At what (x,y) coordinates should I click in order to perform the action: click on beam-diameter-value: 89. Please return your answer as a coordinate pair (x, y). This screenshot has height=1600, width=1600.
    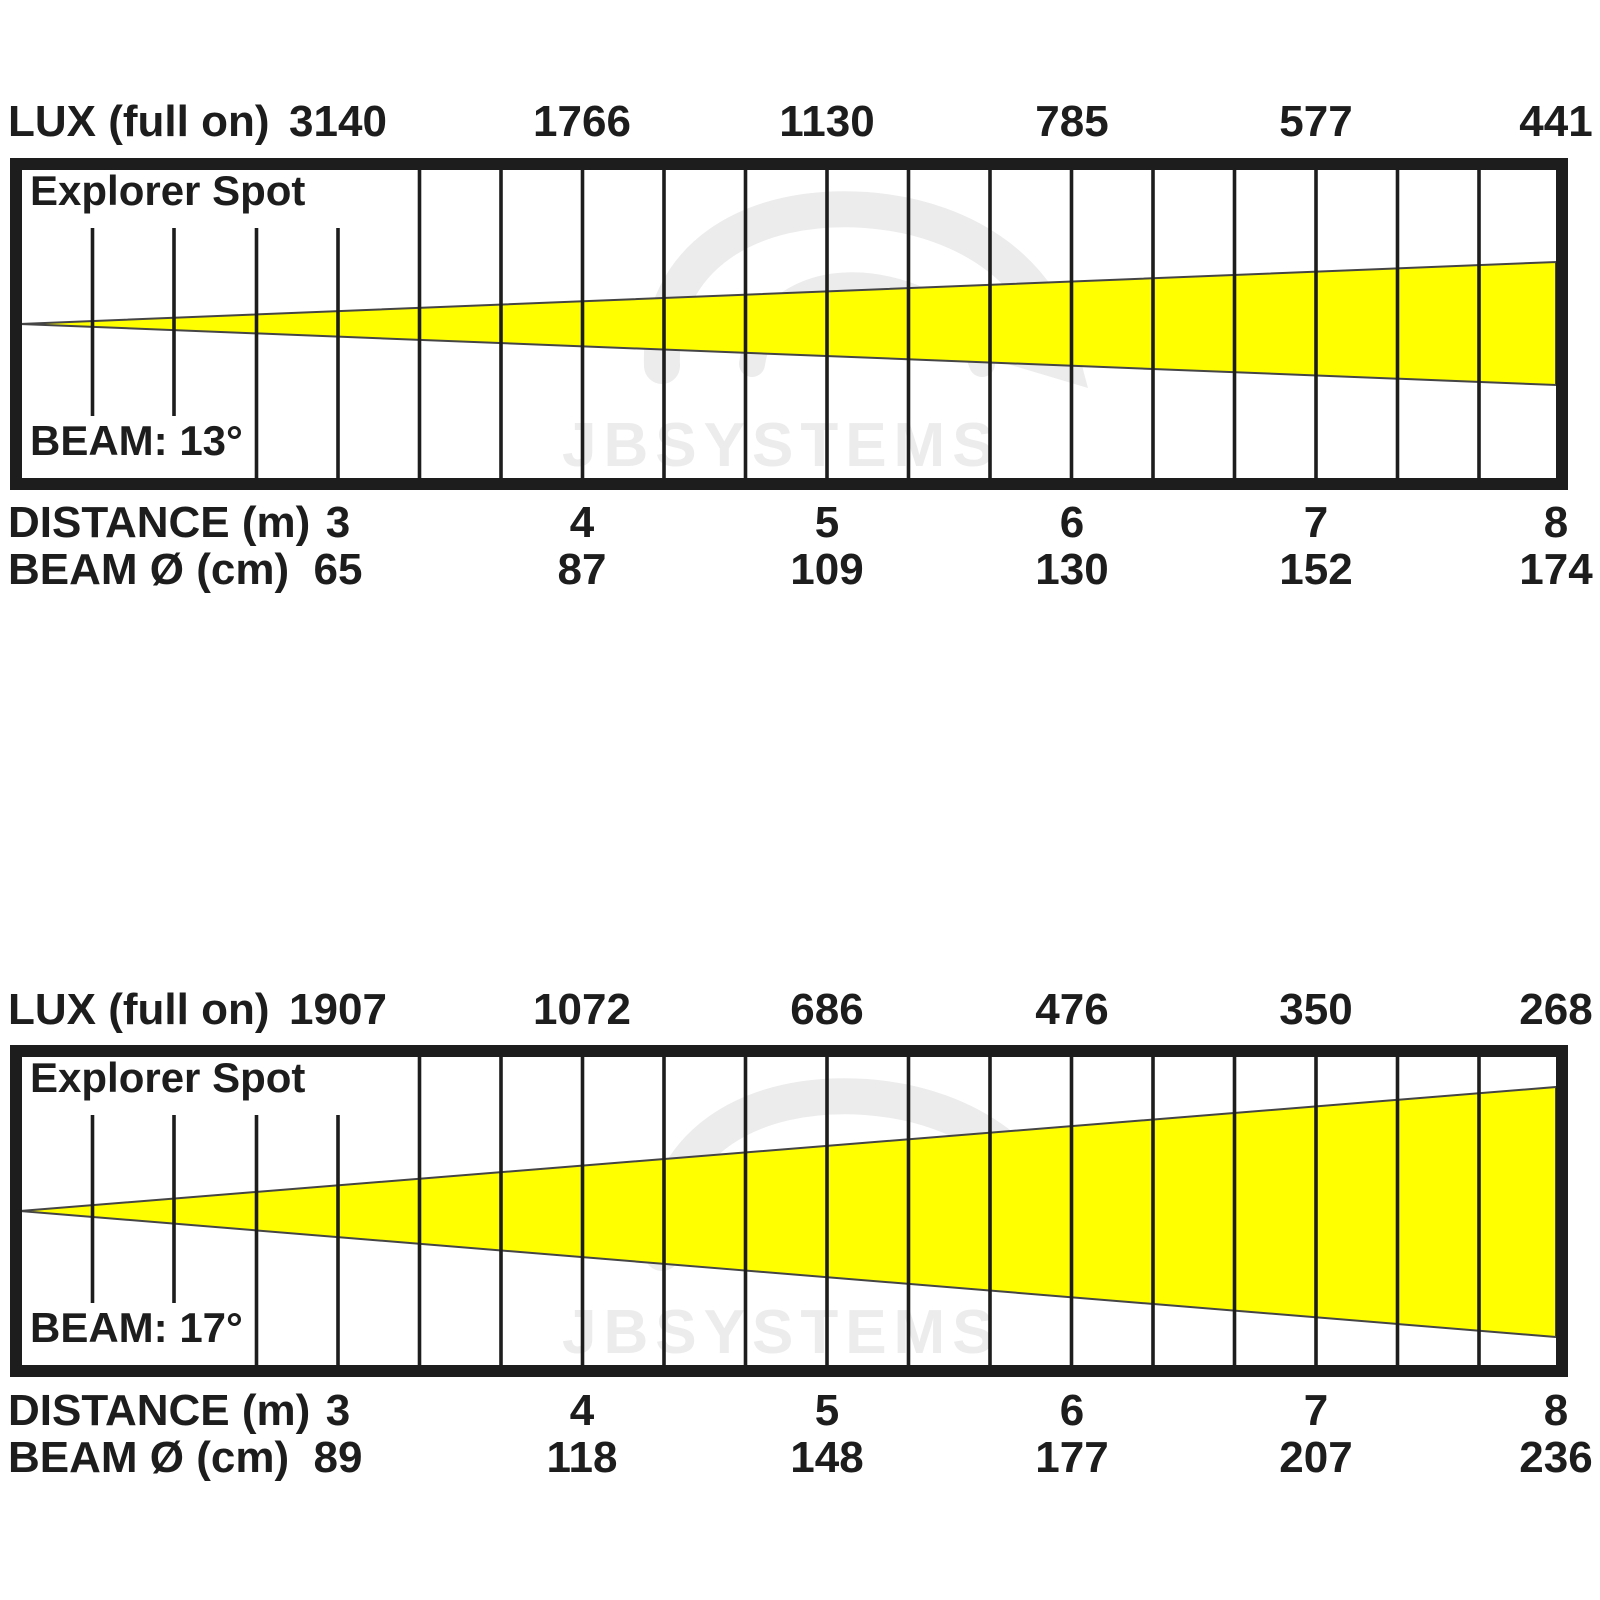
    Looking at the image, I should click on (338, 1457).